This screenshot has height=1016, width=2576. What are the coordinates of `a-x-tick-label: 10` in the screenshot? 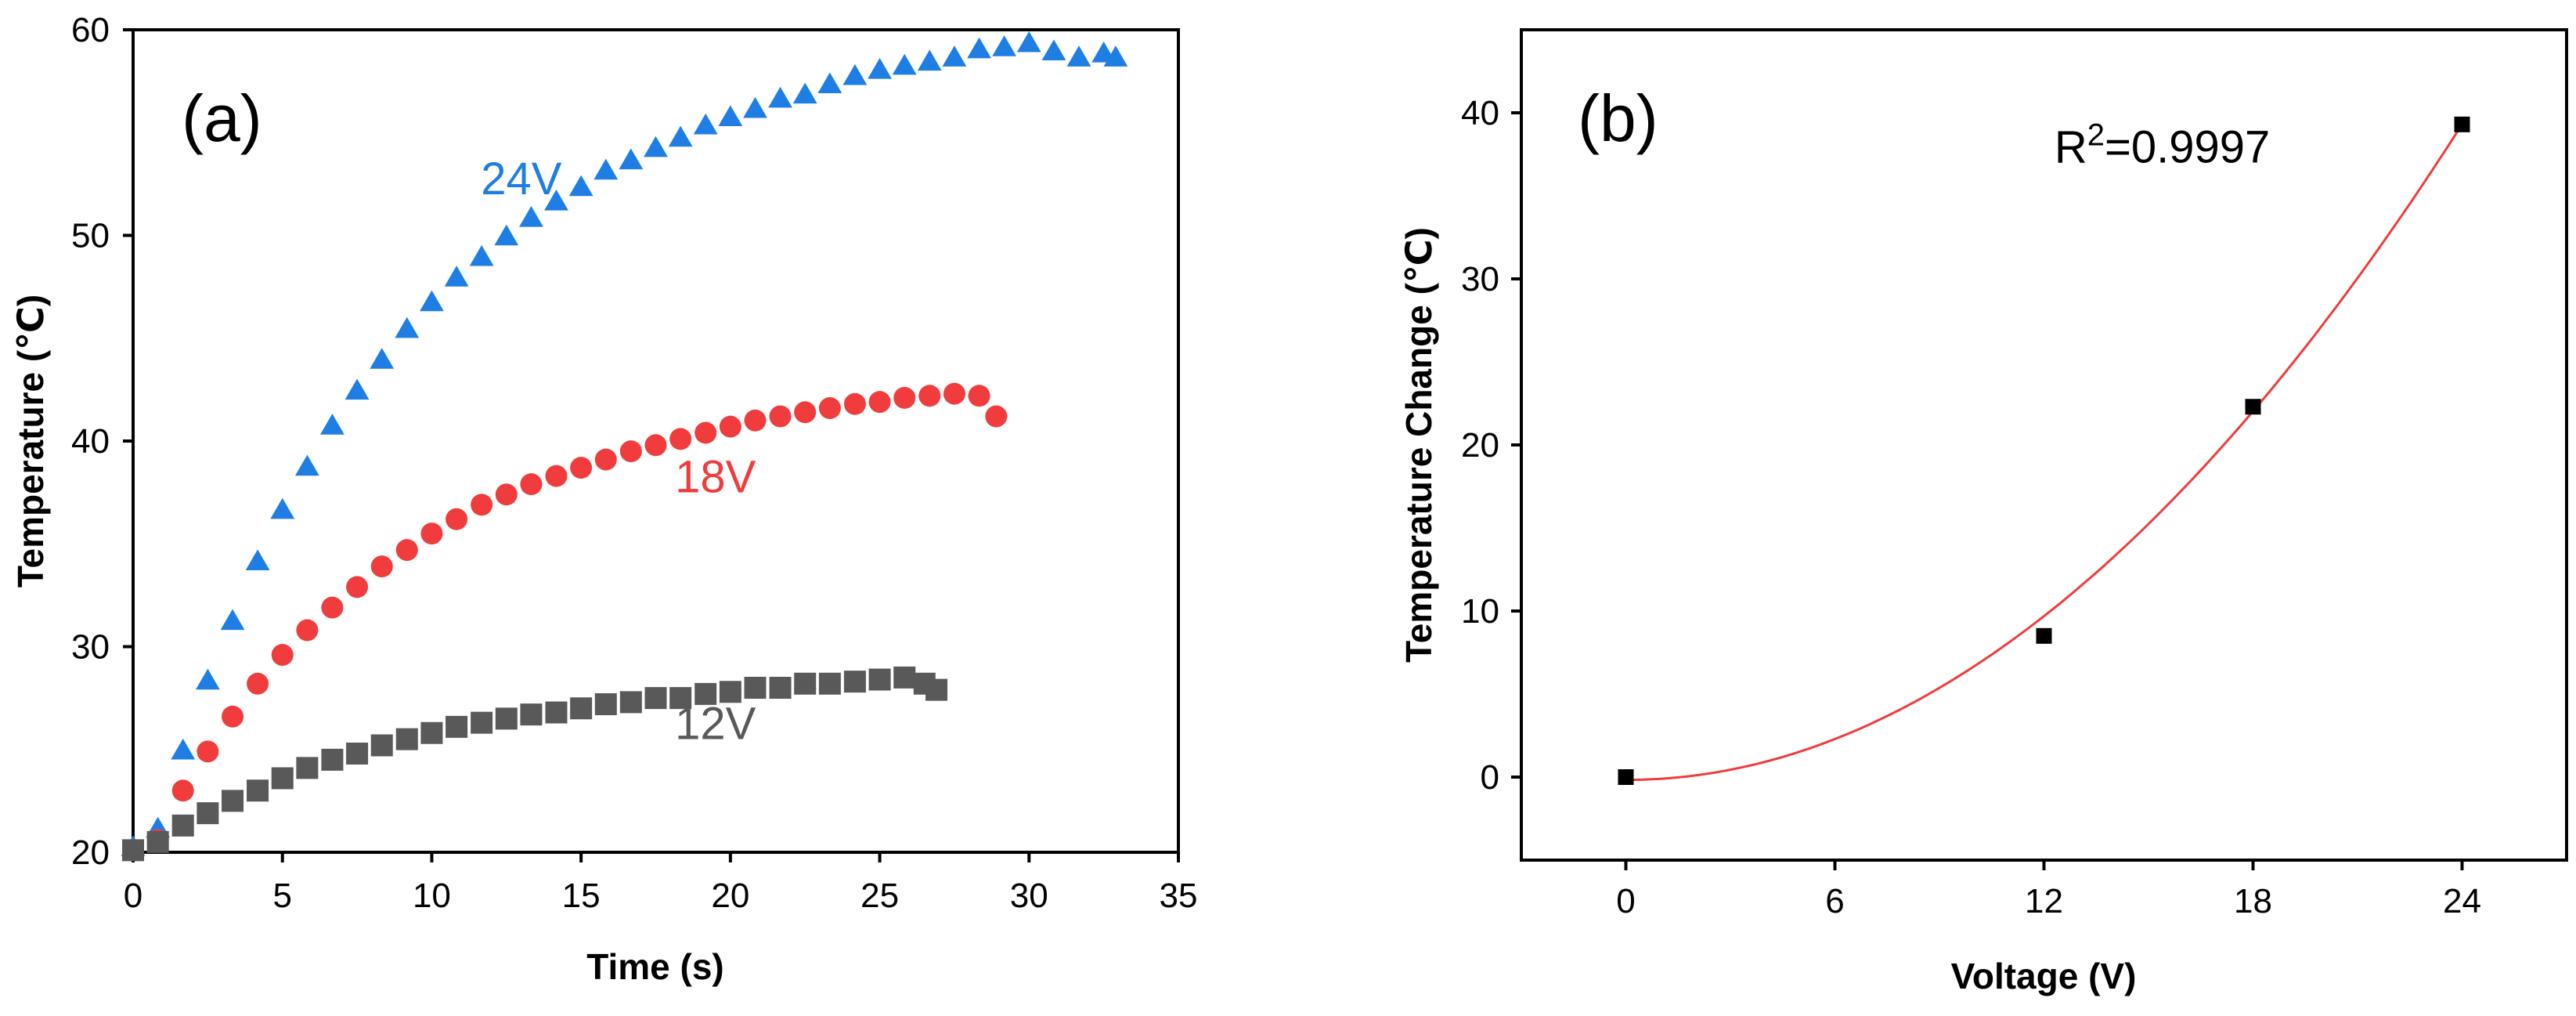 It's located at (432, 896).